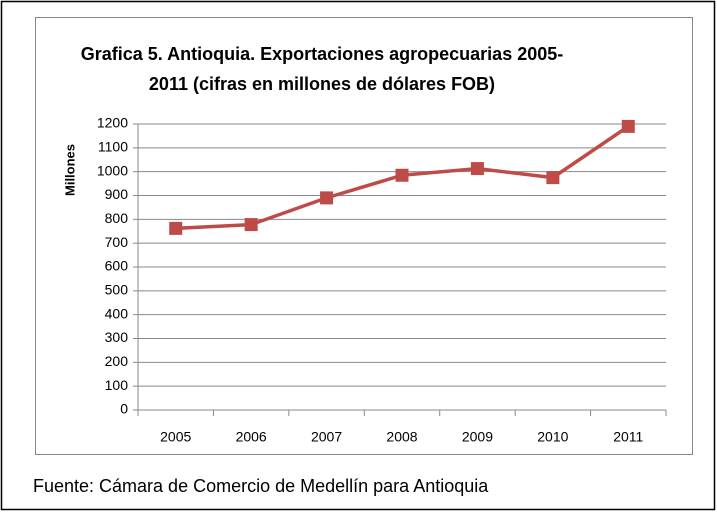  Describe the element at coordinates (117, 218) in the screenshot. I see `y-tick-label: 800` at that location.